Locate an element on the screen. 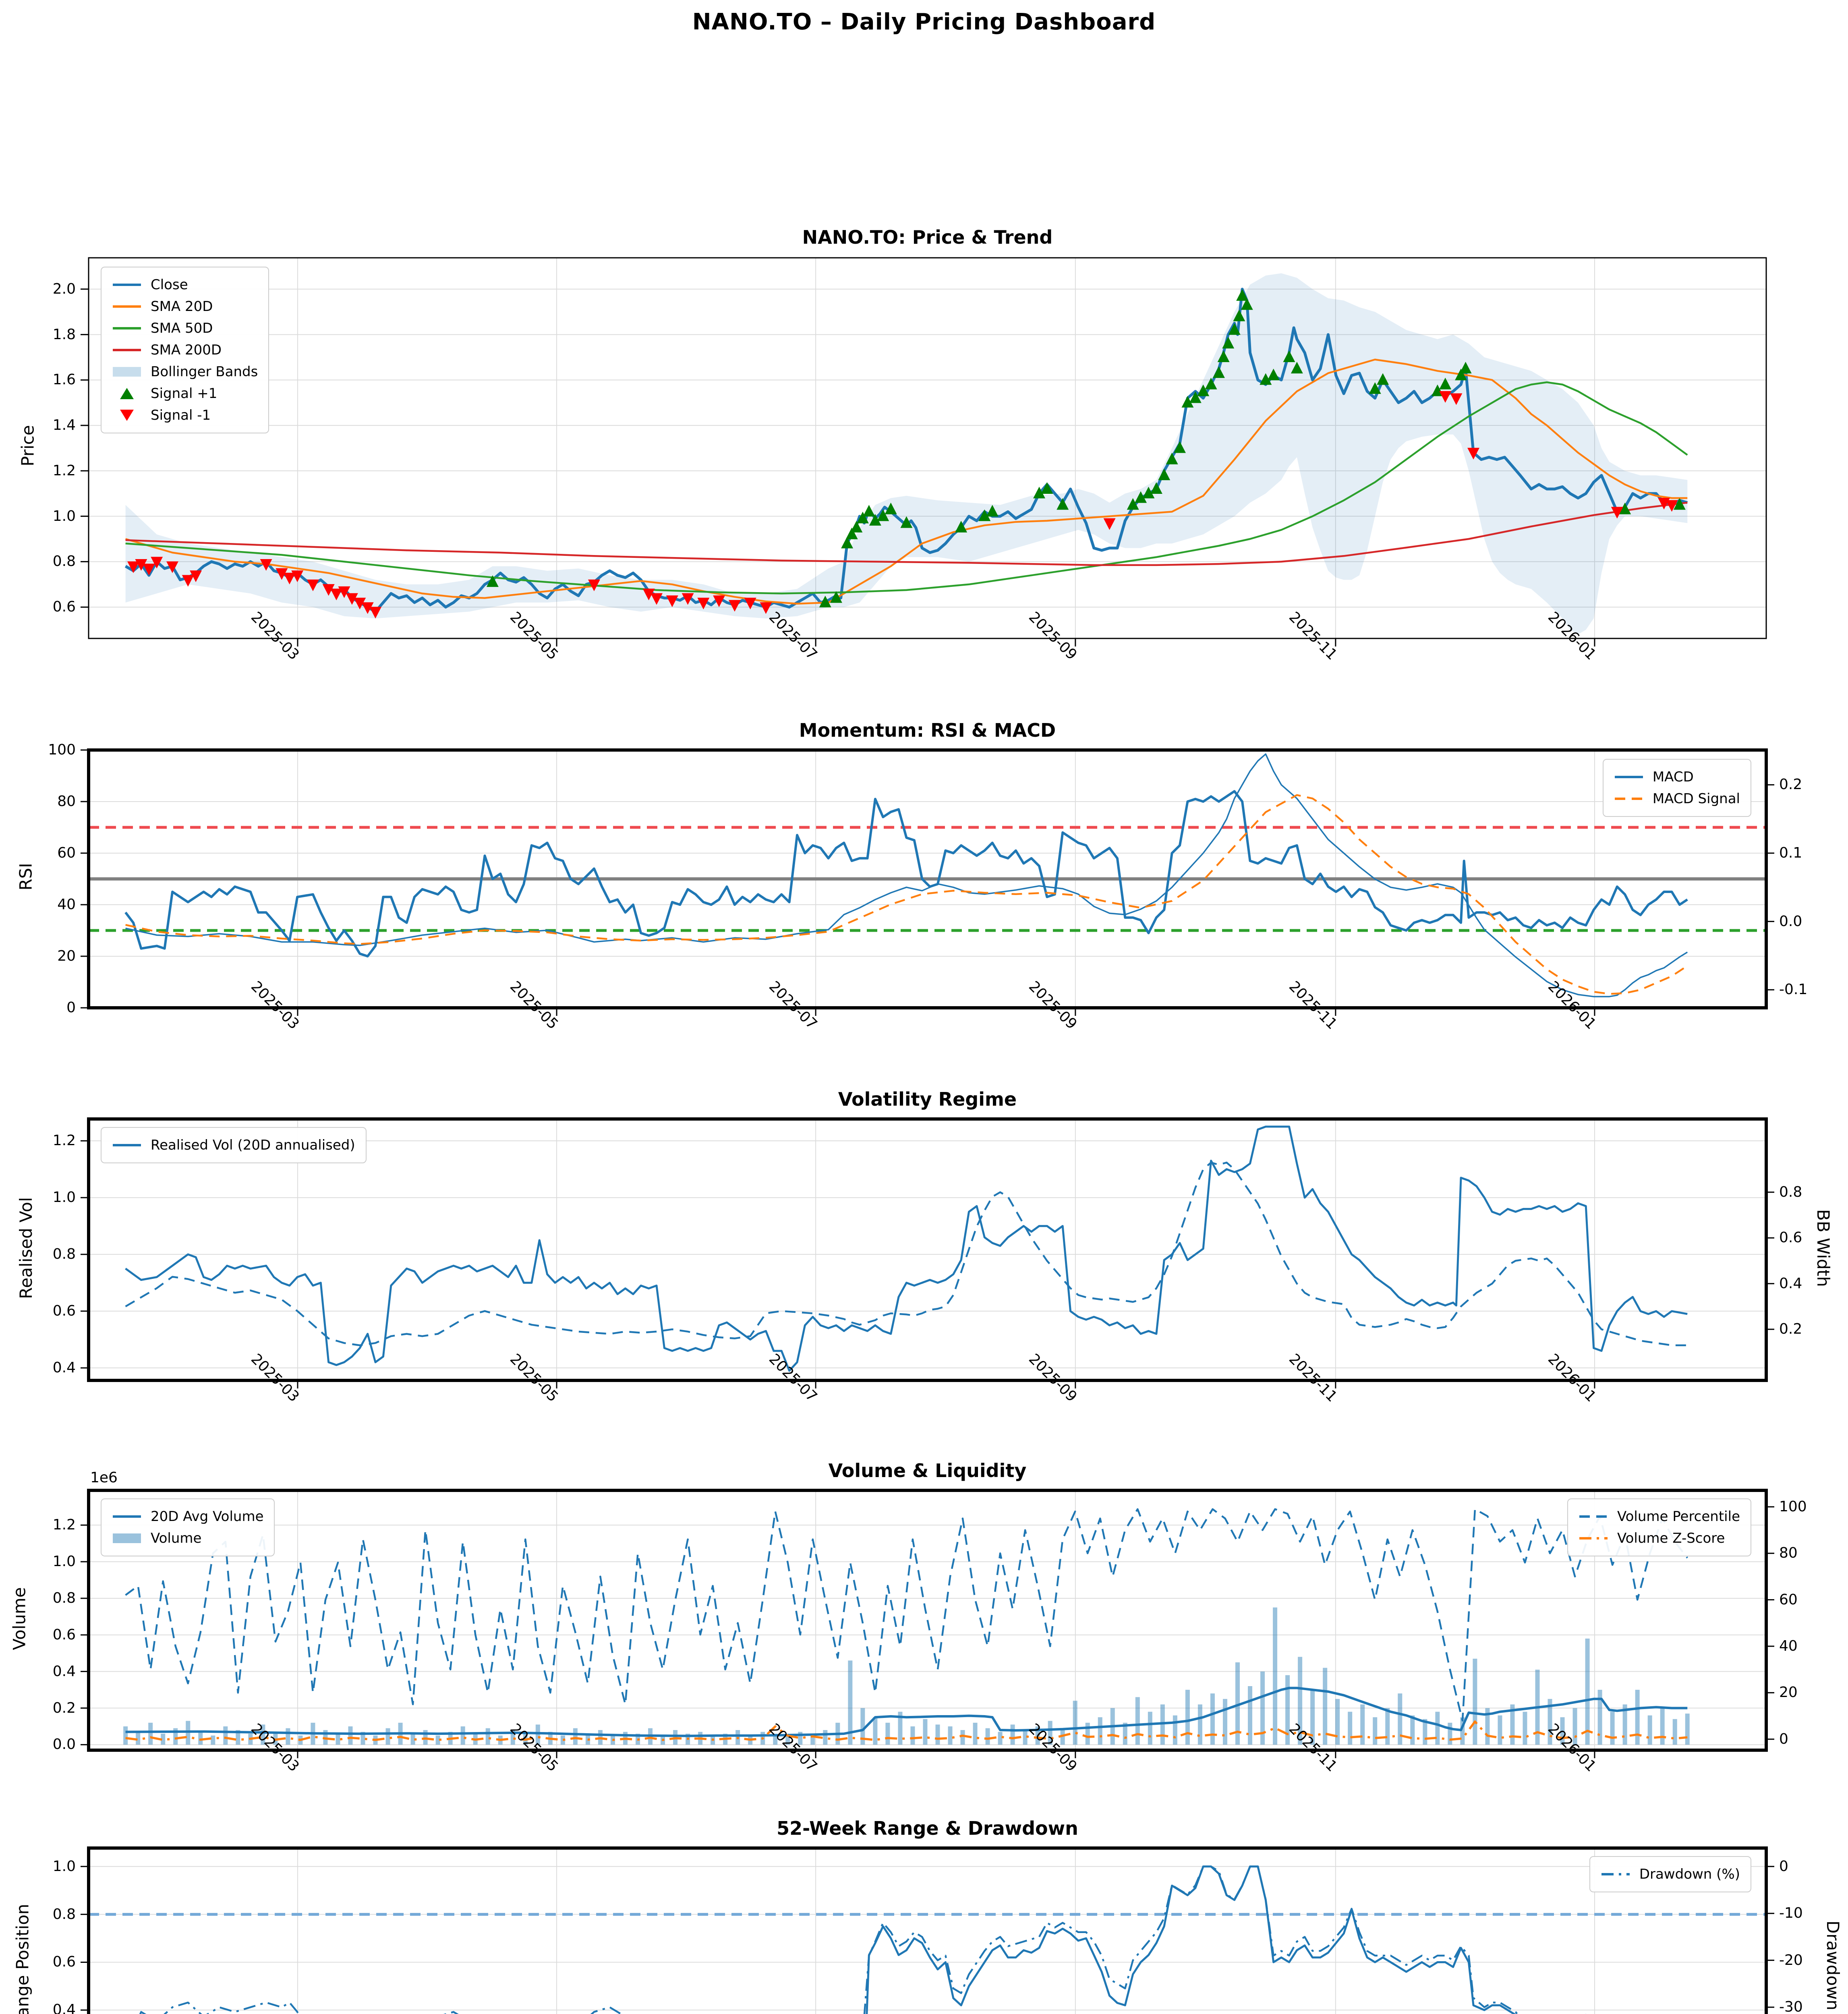 This screenshot has width=1848, height=2014. legend-label: Close is located at coordinates (169, 285).